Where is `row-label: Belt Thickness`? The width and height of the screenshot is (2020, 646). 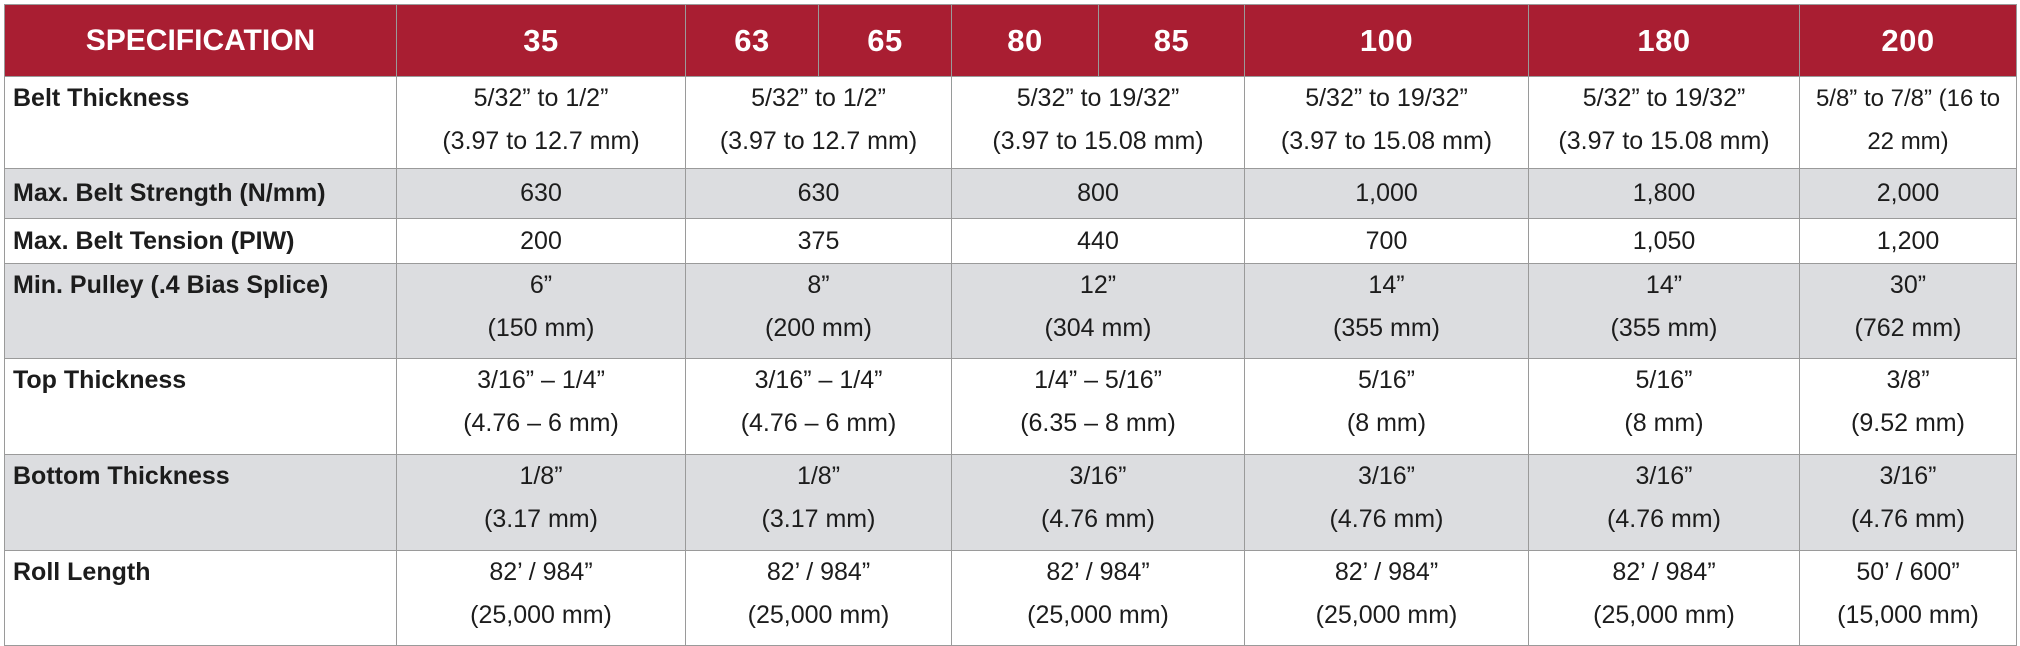 row-label: Belt Thickness is located at coordinates (200, 122).